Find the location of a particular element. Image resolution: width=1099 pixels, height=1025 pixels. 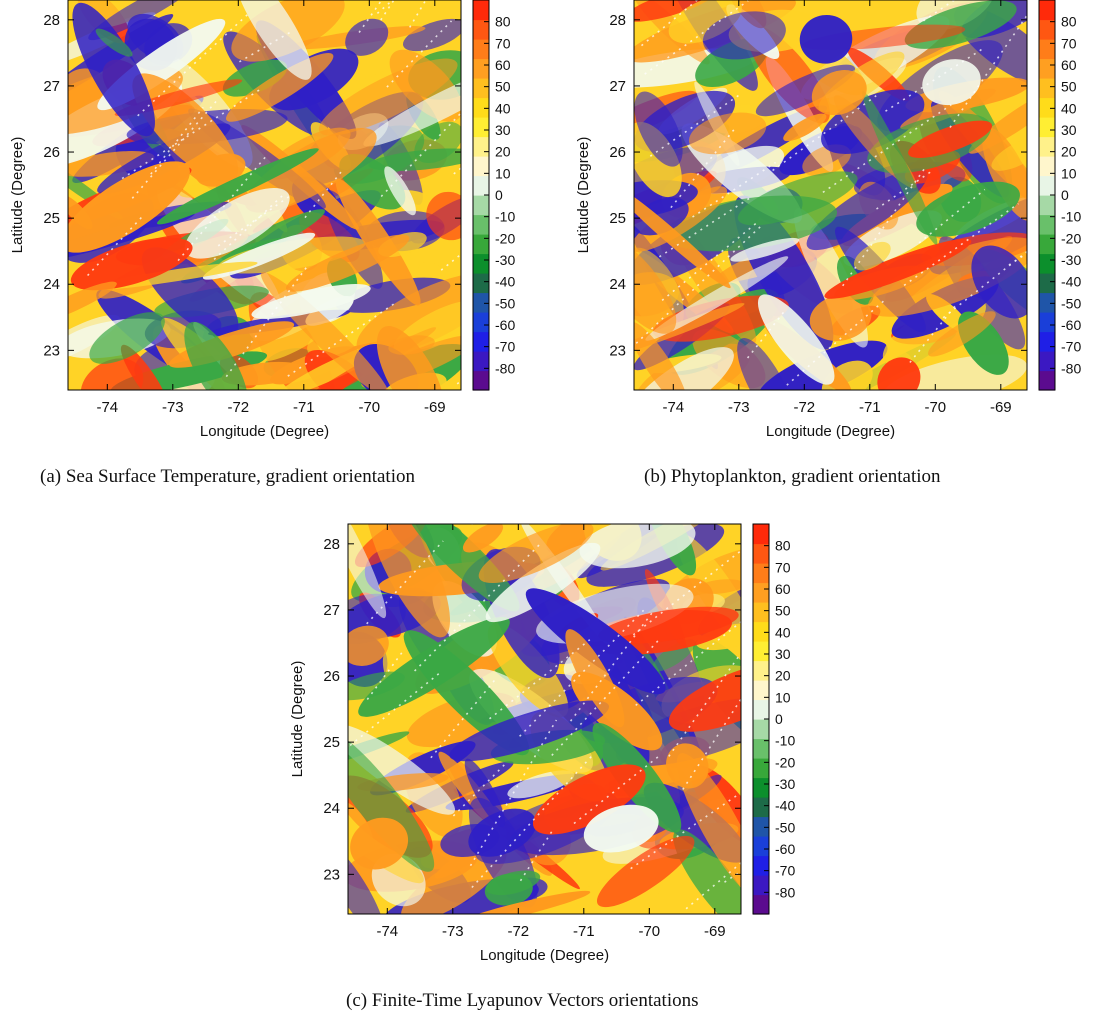

x-tick-label: -74 is located at coordinates (673, 407).